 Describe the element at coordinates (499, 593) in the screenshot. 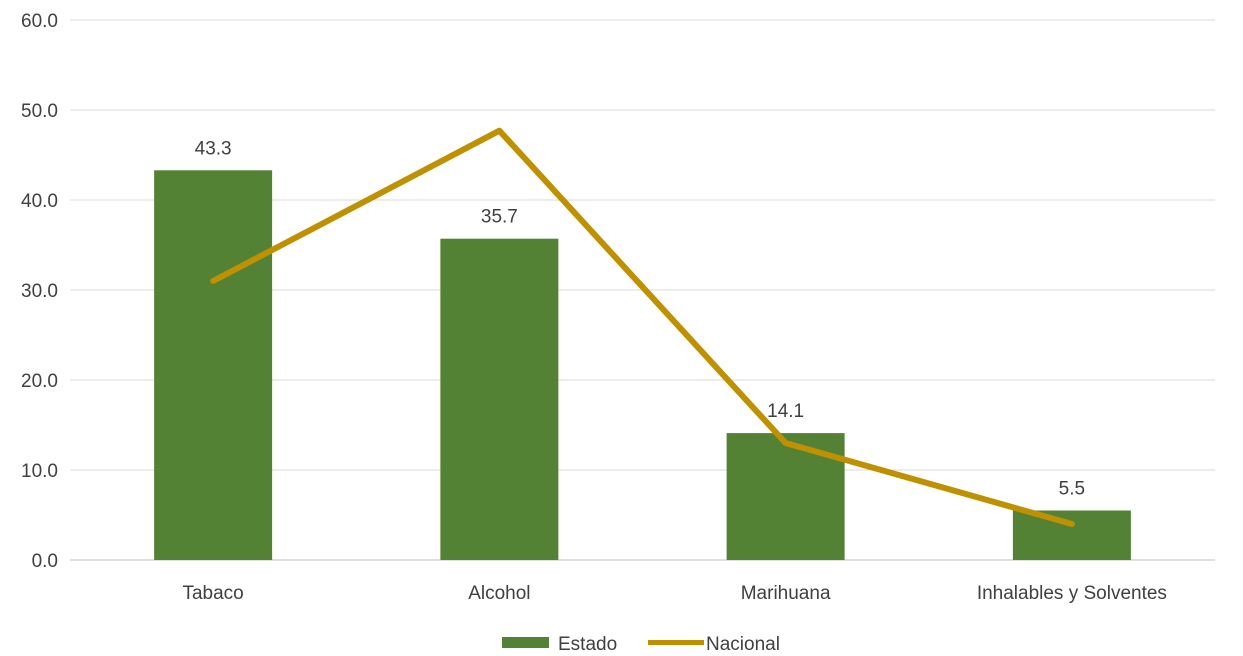

I see `x-tick-label: Alcohol` at that location.